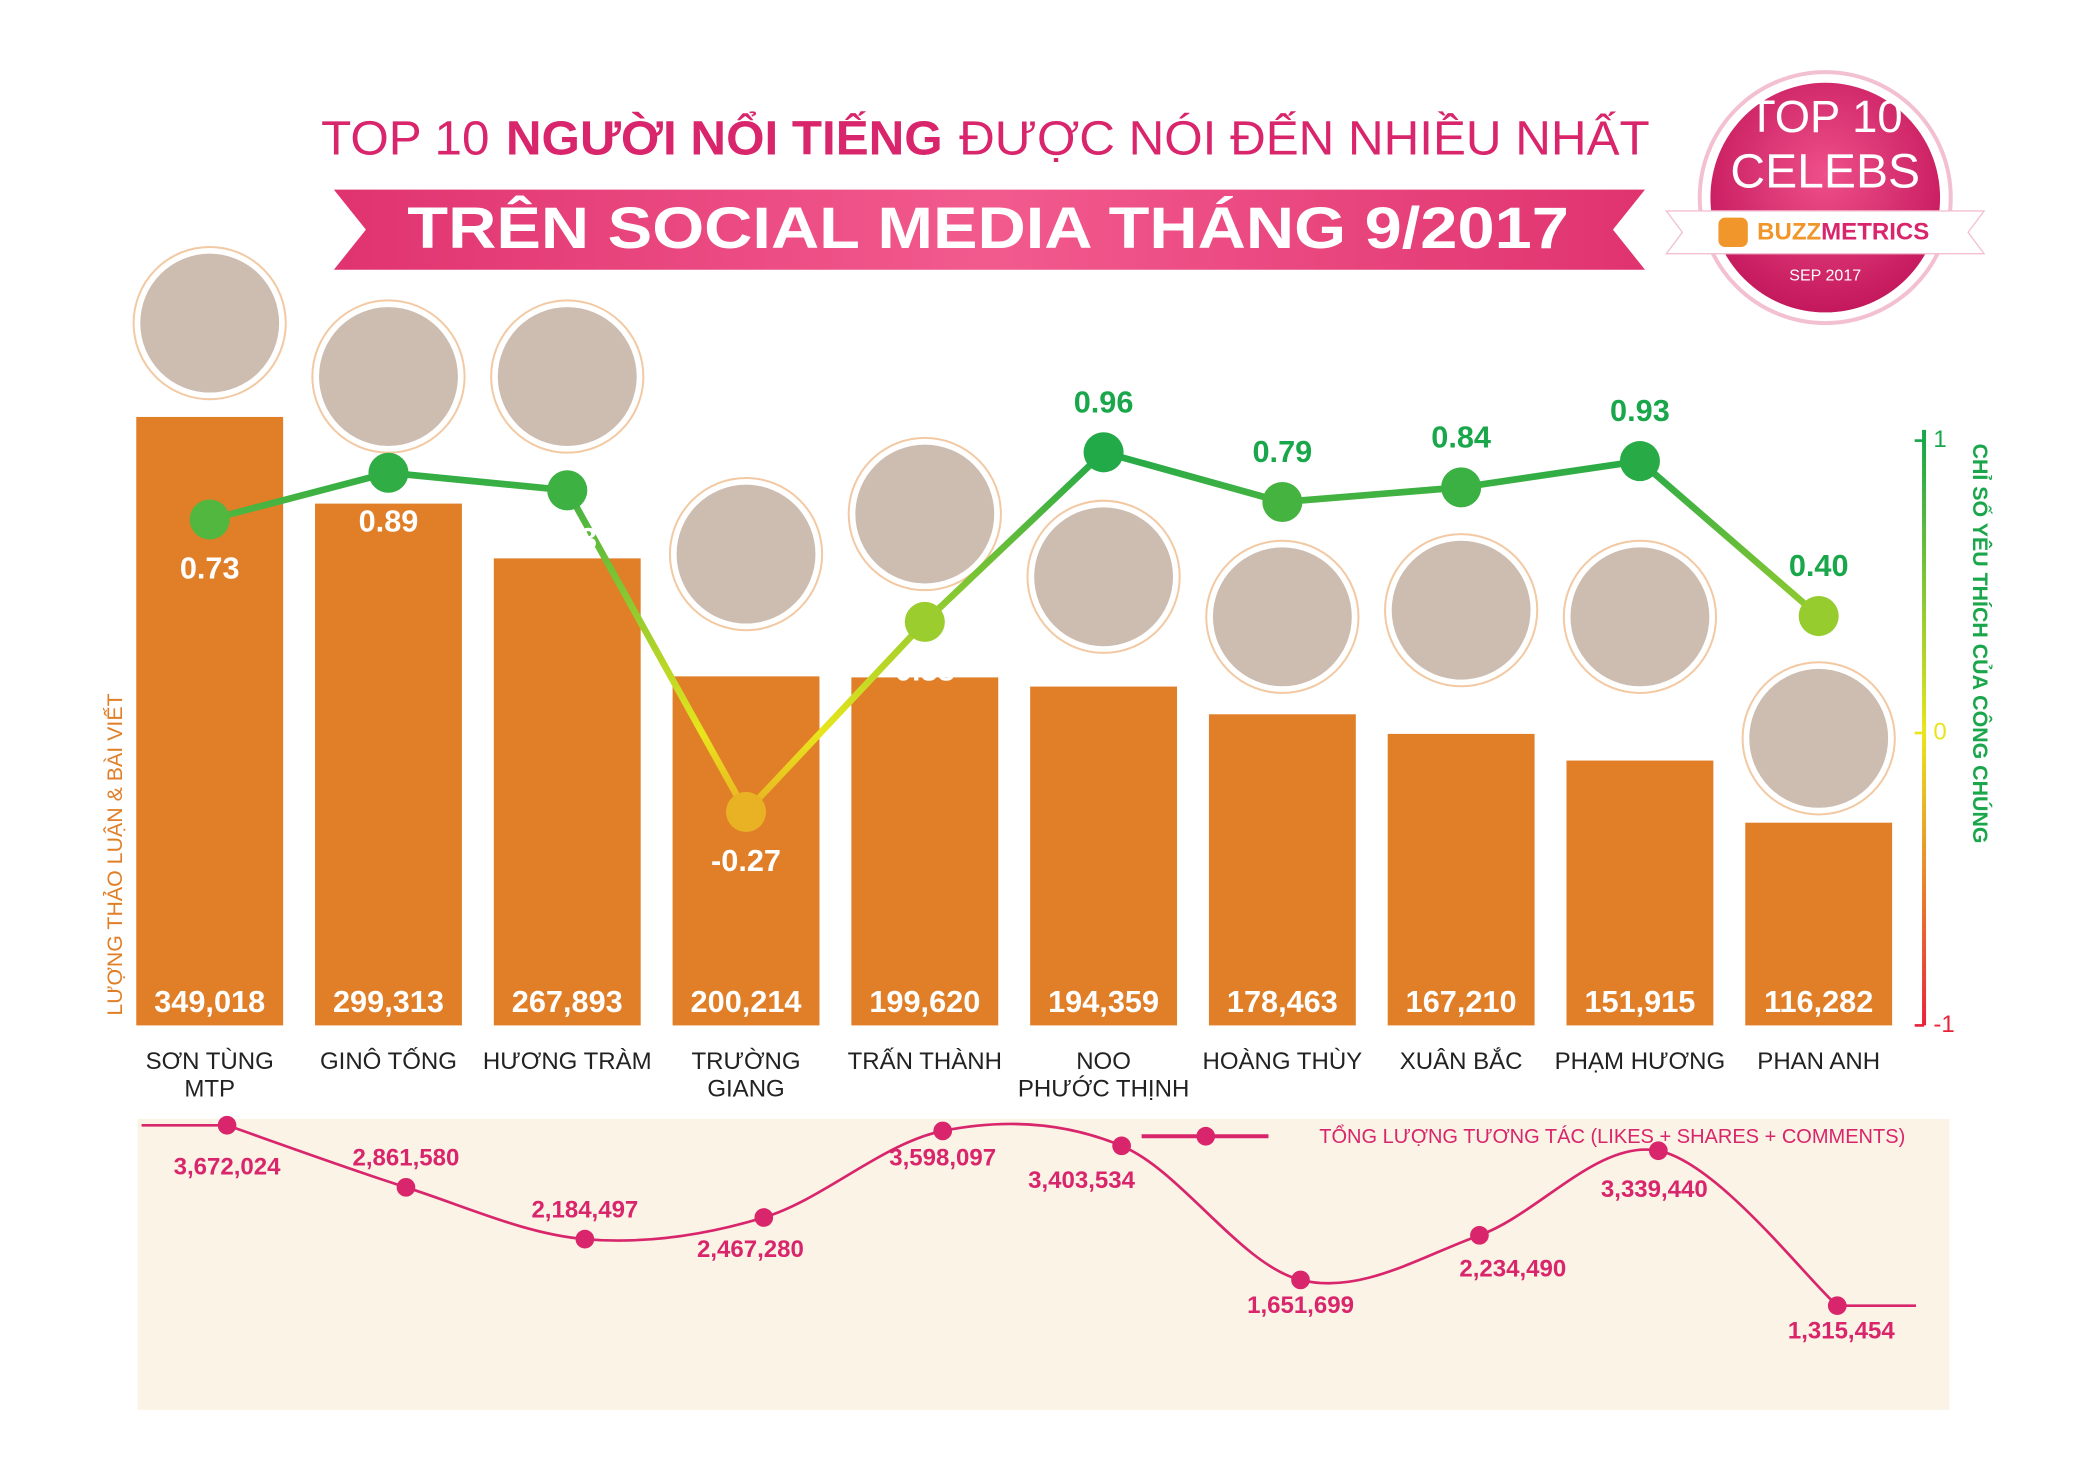  I want to click on y2-tick-label: 0, so click(1939, 731).